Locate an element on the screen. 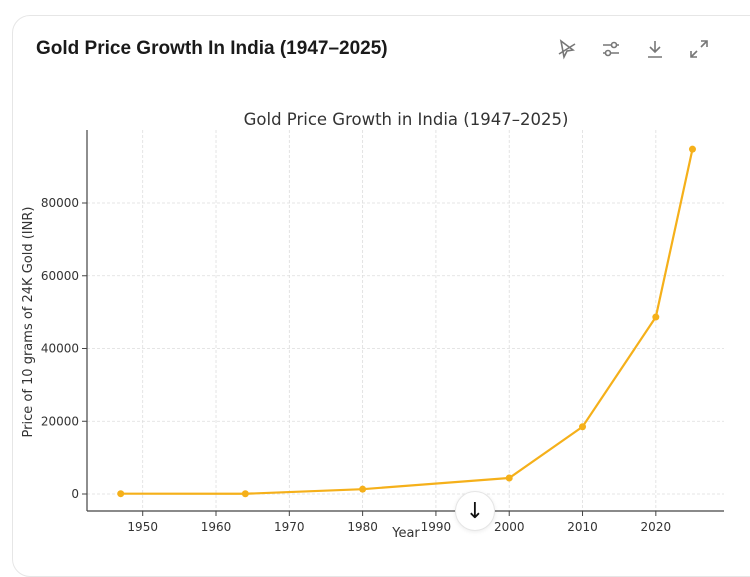 This screenshot has width=750, height=577. y-tick-label: 0 is located at coordinates (75, 494).